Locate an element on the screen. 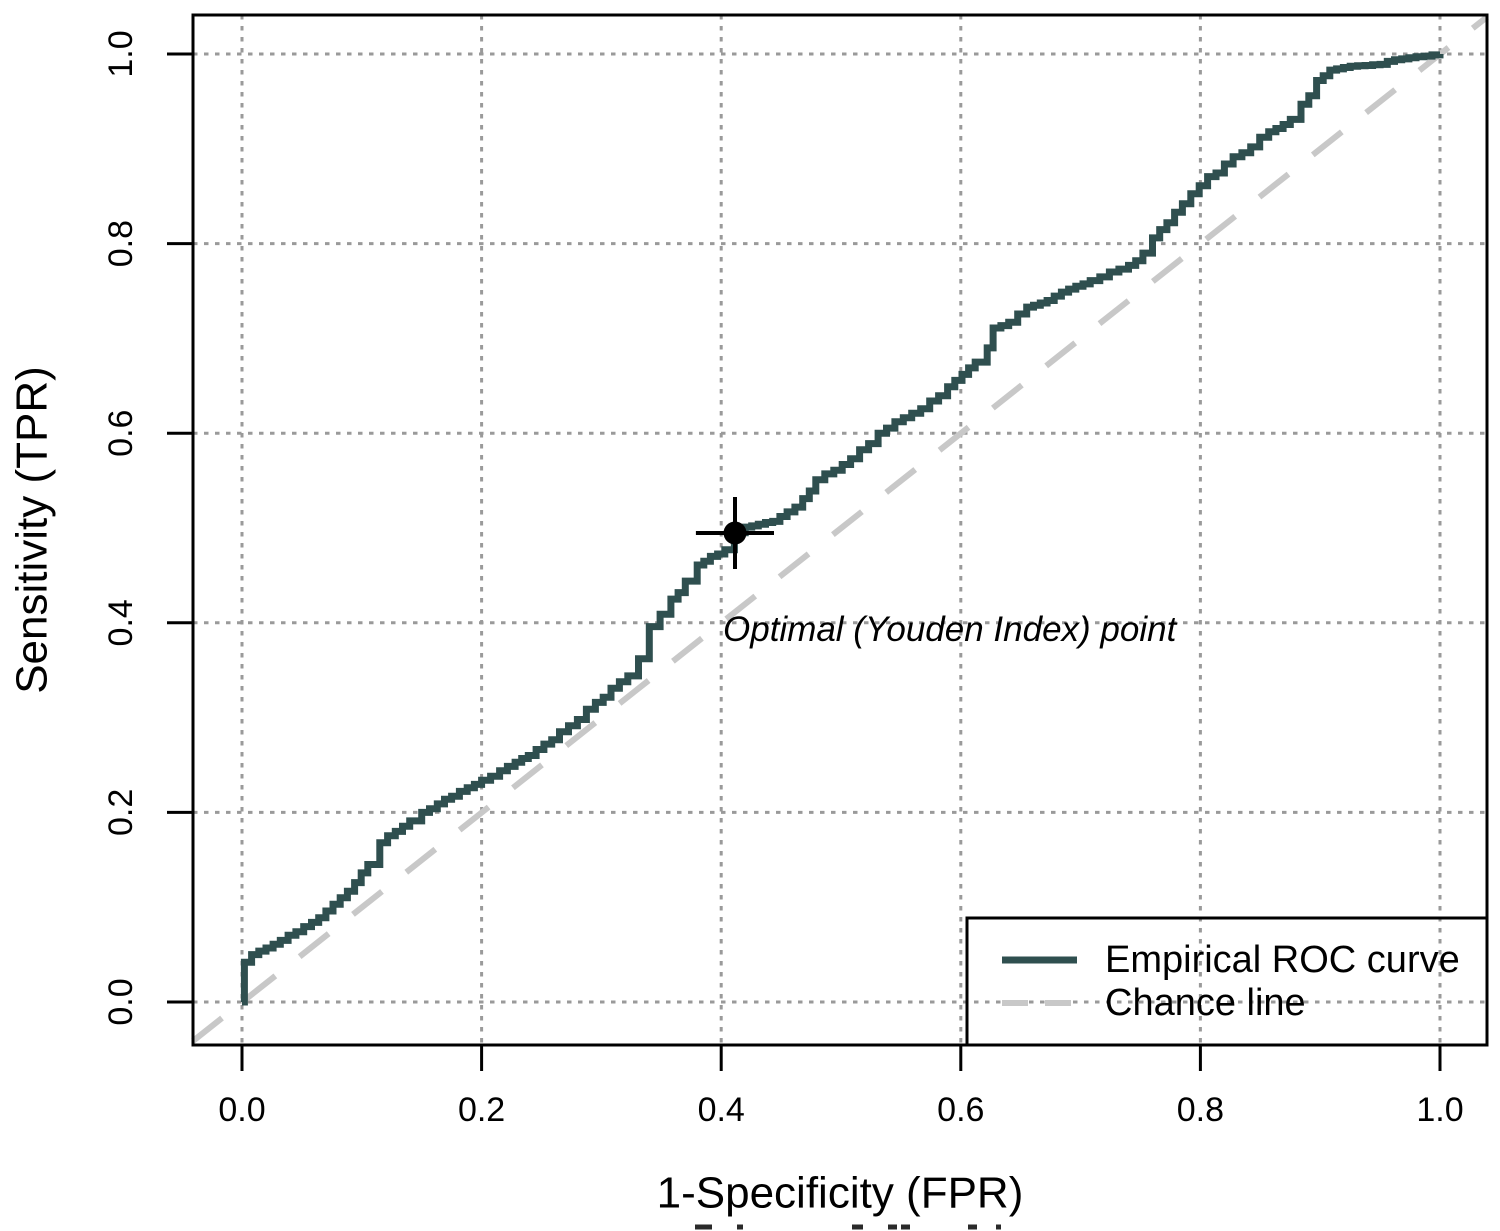 This screenshot has height=1231, width=1500. y-tick-label: 0.4 is located at coordinates (121, 622).